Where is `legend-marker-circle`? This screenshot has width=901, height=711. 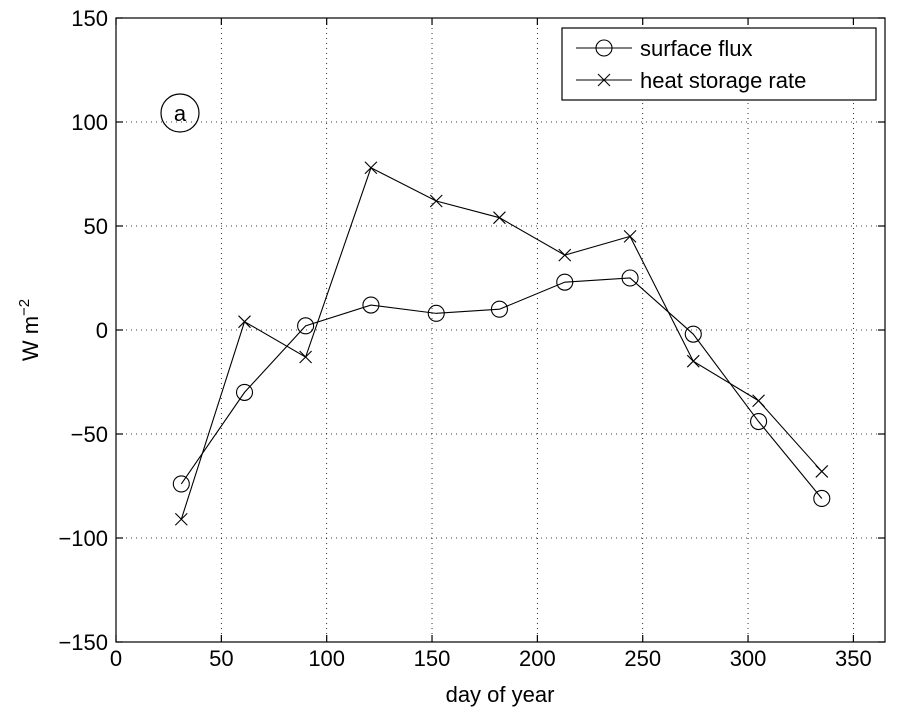 legend-marker-circle is located at coordinates (604, 48).